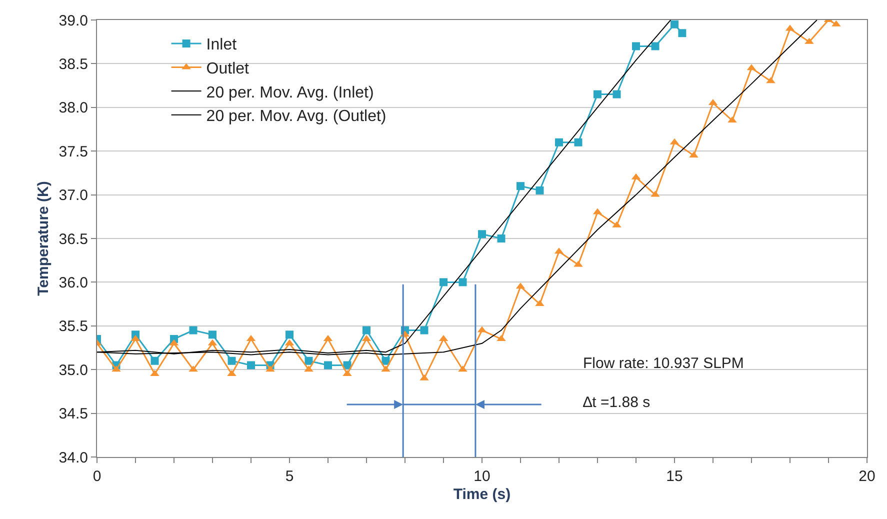 The width and height of the screenshot is (887, 519). Describe the element at coordinates (222, 45) in the screenshot. I see `legend-label: Inlet` at that location.